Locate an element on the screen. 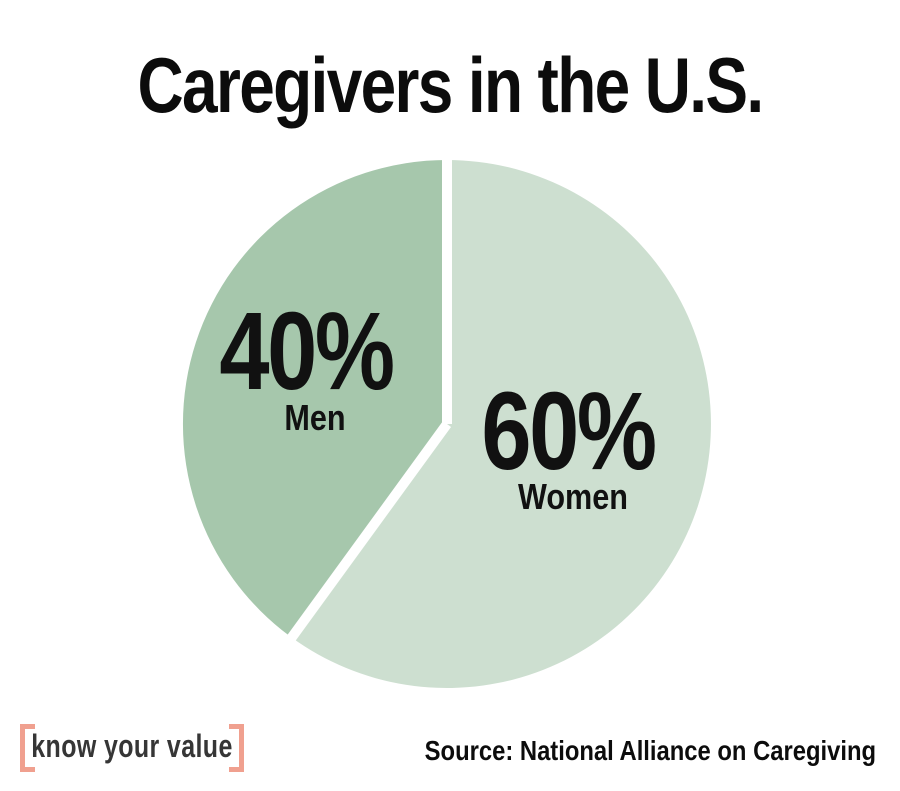 The image size is (900, 791). slice-separators is located at coordinates (367, 400).